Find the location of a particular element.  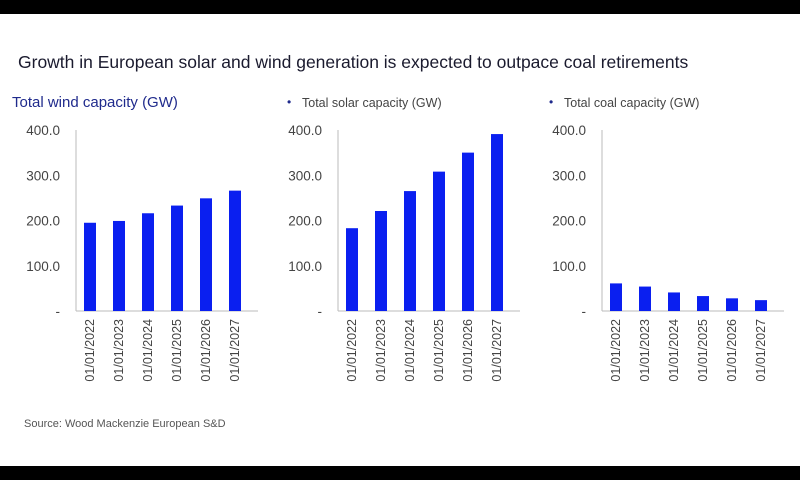

wind-x-tick-label: 01/01/2025 is located at coordinates (177, 350).